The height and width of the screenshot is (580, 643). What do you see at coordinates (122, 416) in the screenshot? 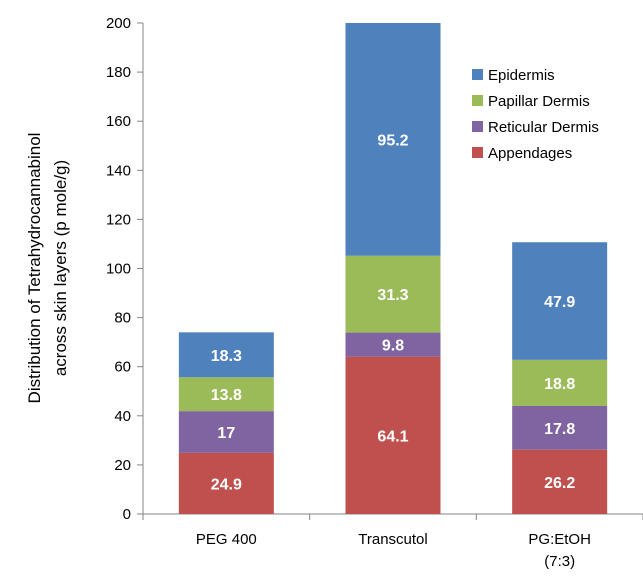
I see `y-tick-label: 40` at bounding box center [122, 416].